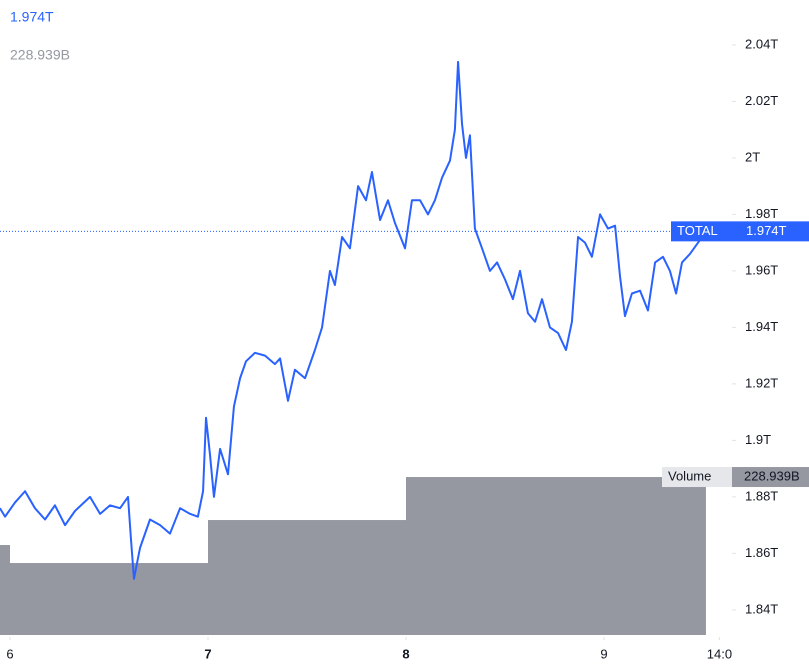  What do you see at coordinates (32, 17) in the screenshot?
I see `price-readout: 1.974T` at bounding box center [32, 17].